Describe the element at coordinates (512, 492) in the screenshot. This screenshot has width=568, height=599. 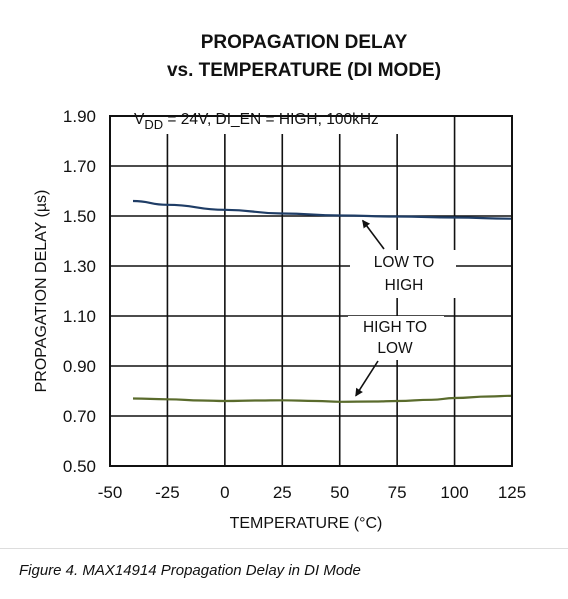
I see `x-tick-label: 125` at that location.